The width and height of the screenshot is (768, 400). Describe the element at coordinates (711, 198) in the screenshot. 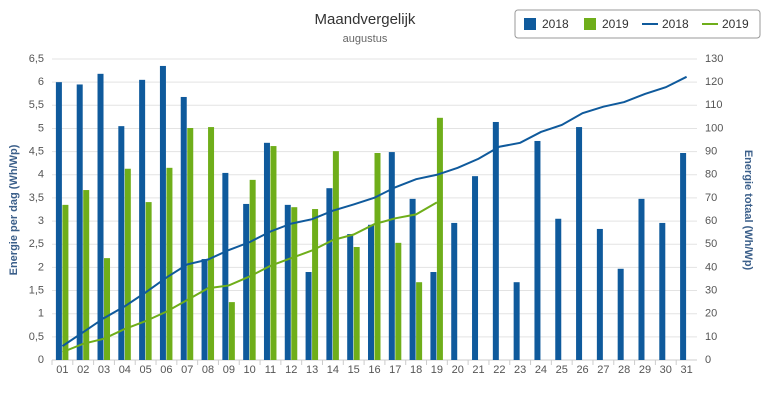

I see `y2-tick-label: 70` at that location.